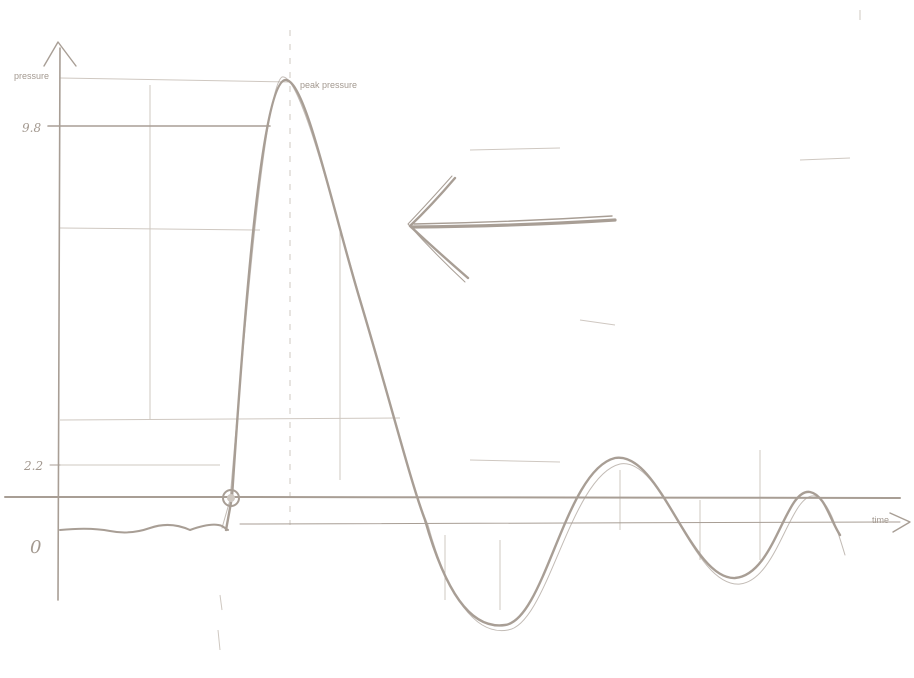 The image size is (914, 678). What do you see at coordinates (880, 520) in the screenshot?
I see `x-axis-label: time` at bounding box center [880, 520].